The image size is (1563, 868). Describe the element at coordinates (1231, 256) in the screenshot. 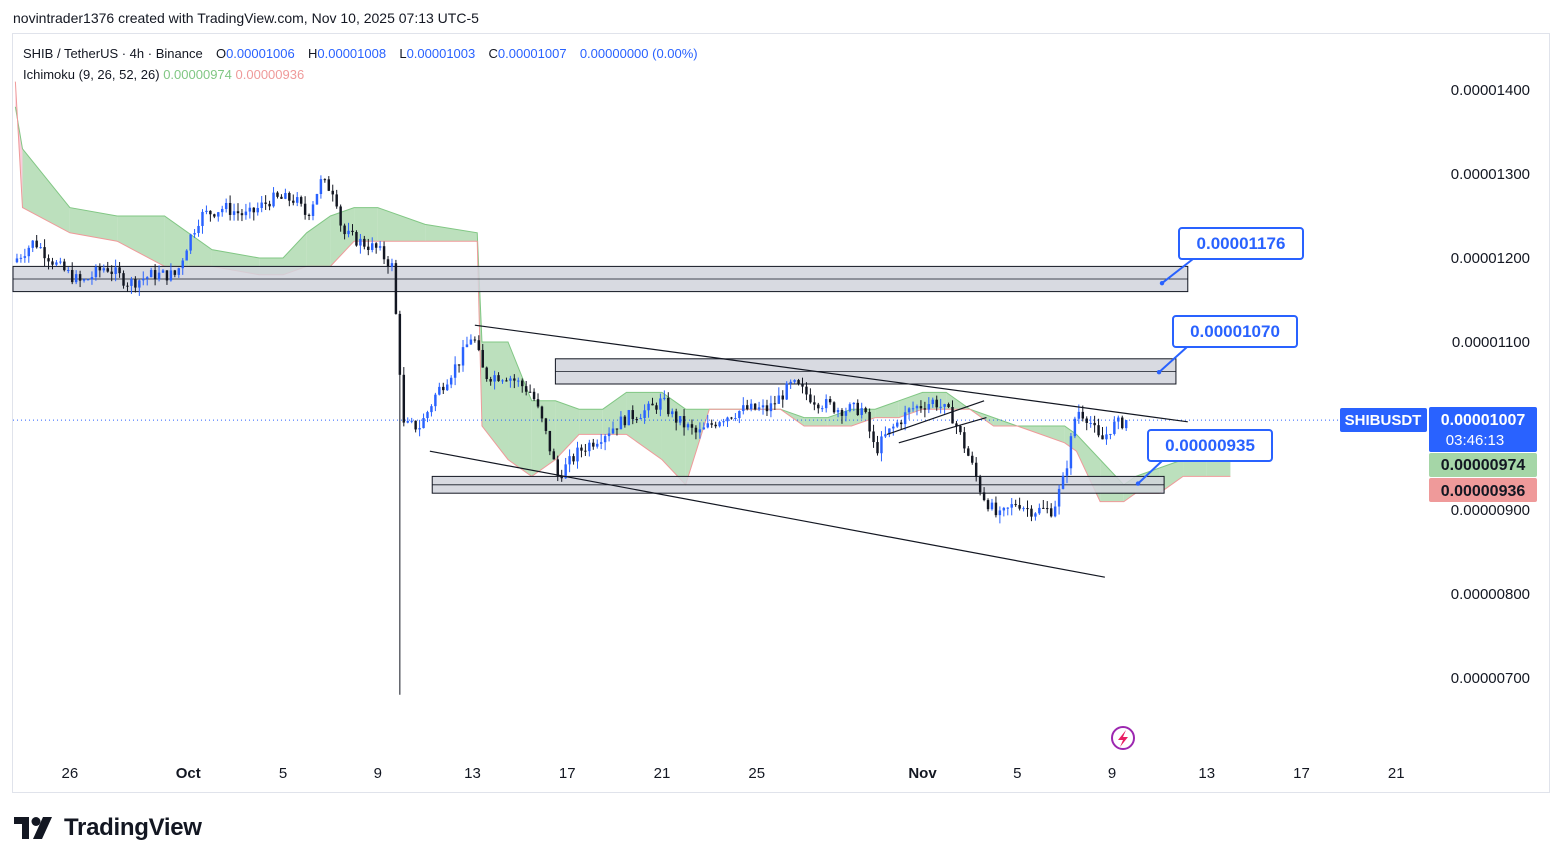

I see `price-callout: 0.00001176` at that location.